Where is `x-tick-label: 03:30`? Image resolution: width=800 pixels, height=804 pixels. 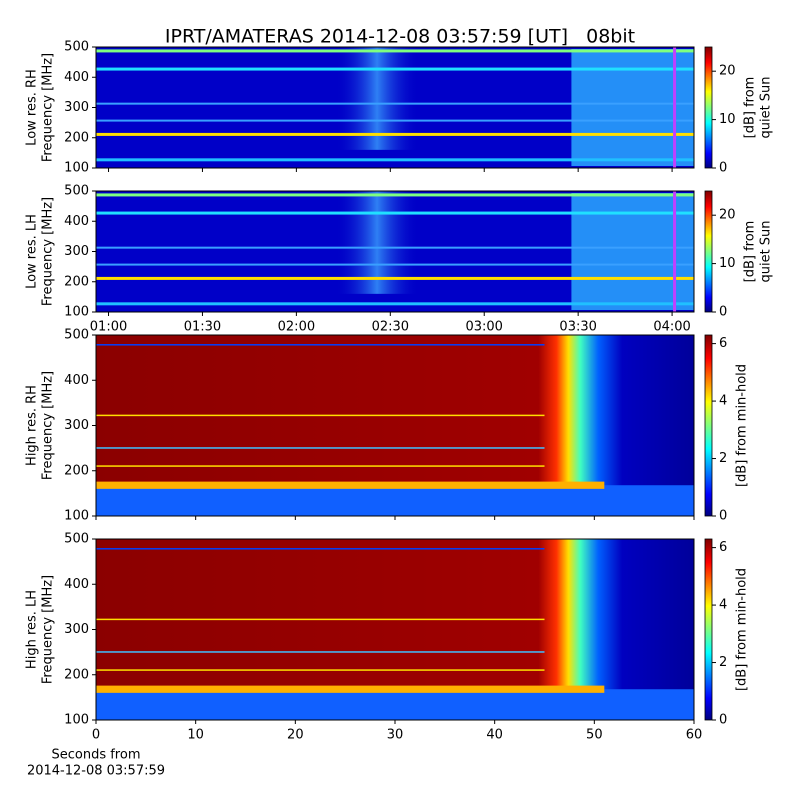 x-tick-label: 03:30 is located at coordinates (577, 327).